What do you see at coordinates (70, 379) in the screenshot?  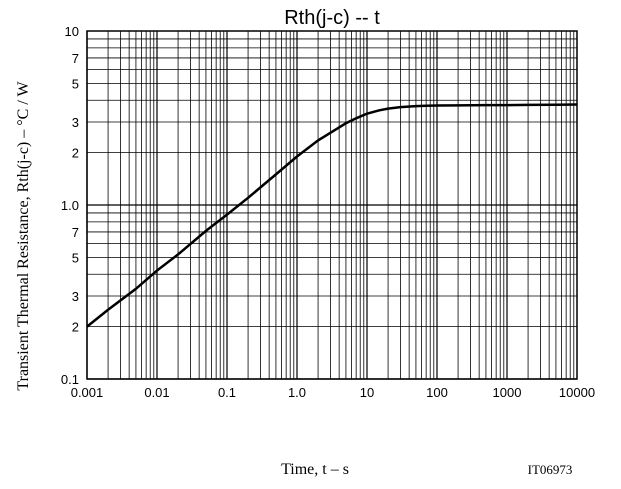 I see `y-tick-label: 0.1` at bounding box center [70, 379].